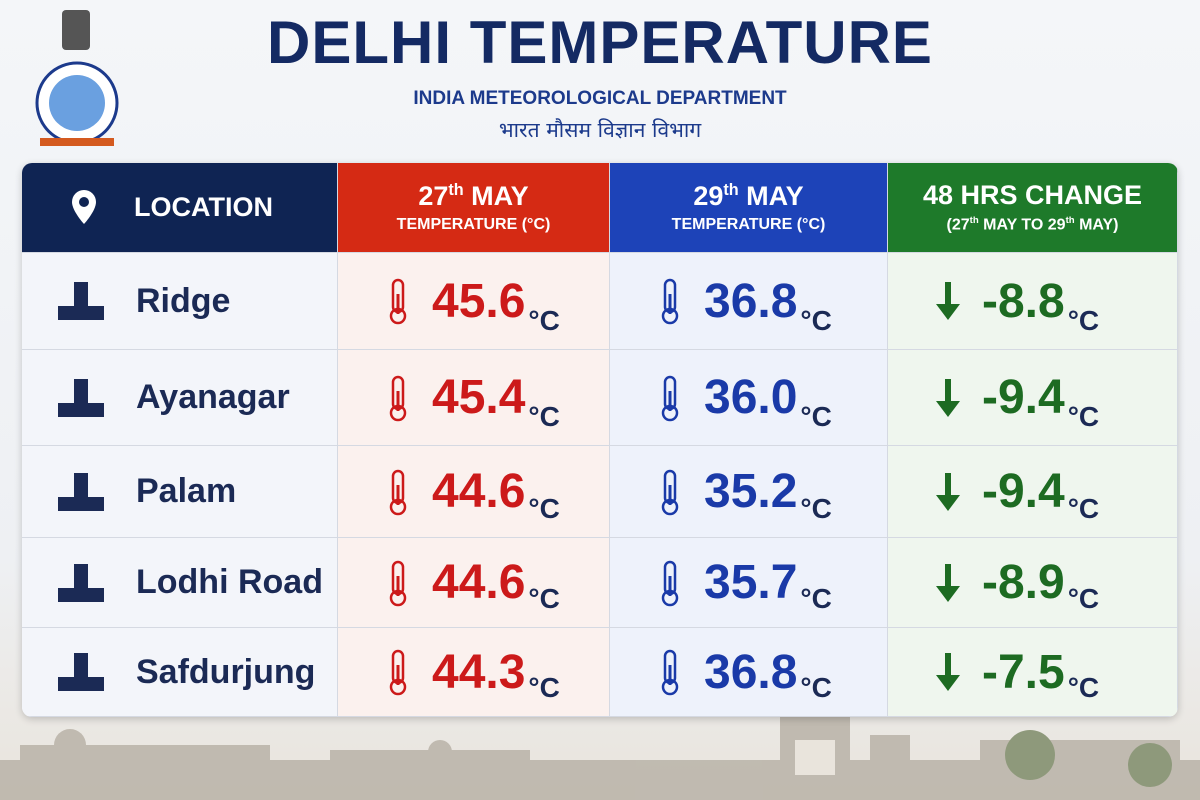 The width and height of the screenshot is (1200, 800). I want to click on value-cell: 45.6 °C, so click(474, 301).